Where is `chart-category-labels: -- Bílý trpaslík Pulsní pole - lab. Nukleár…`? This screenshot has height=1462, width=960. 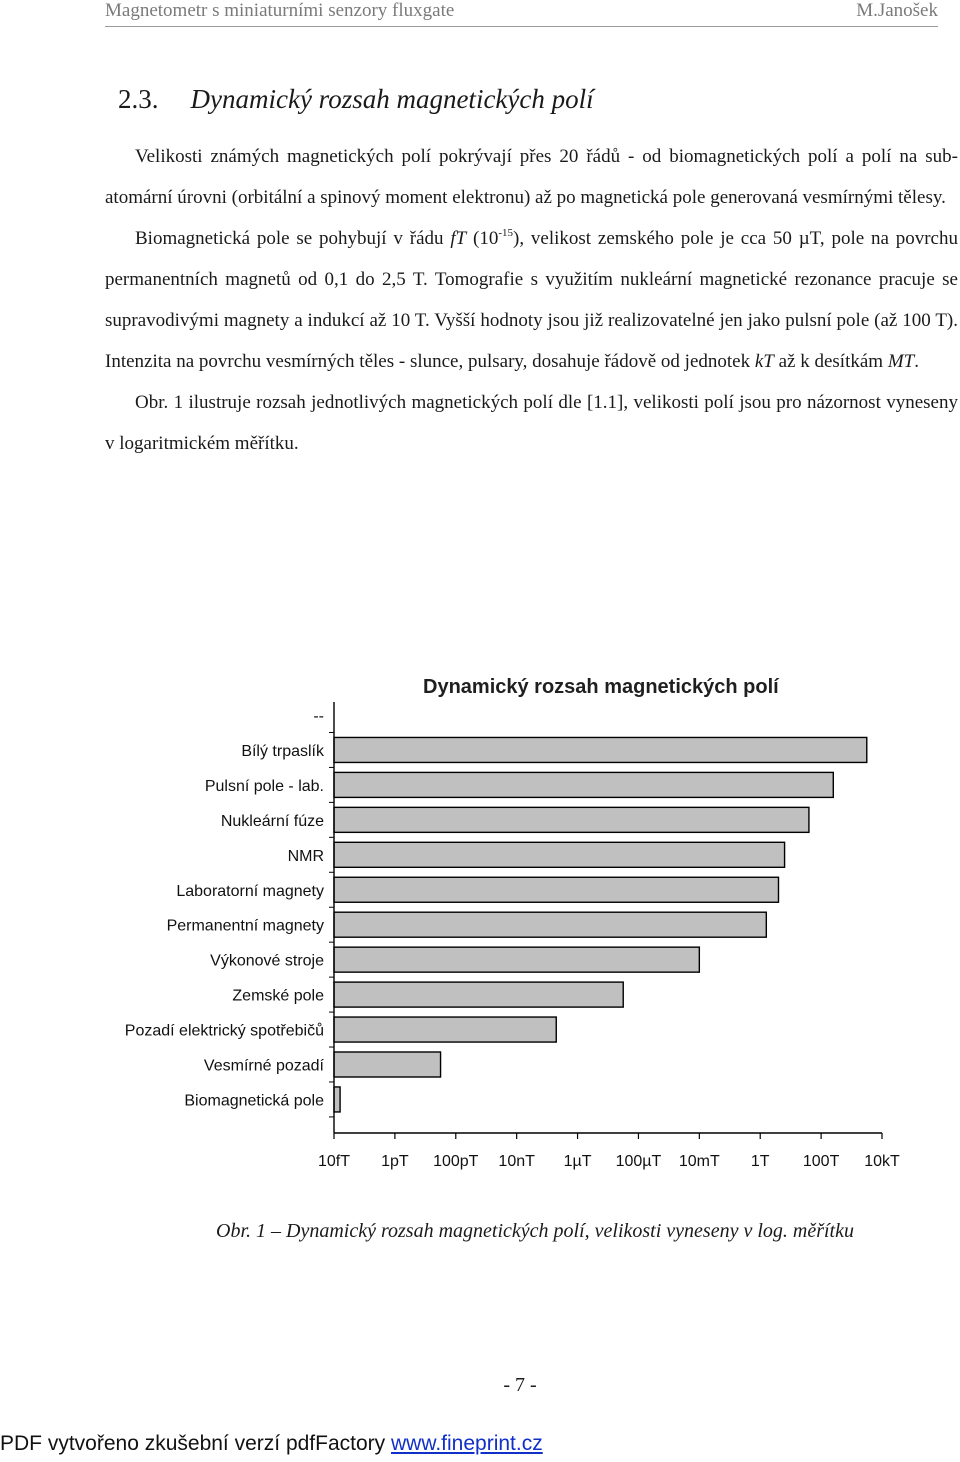
chart-category-labels: -- Bílý trpaslík Pulsní pole - lab. Nukleár… is located at coordinates (225, 908).